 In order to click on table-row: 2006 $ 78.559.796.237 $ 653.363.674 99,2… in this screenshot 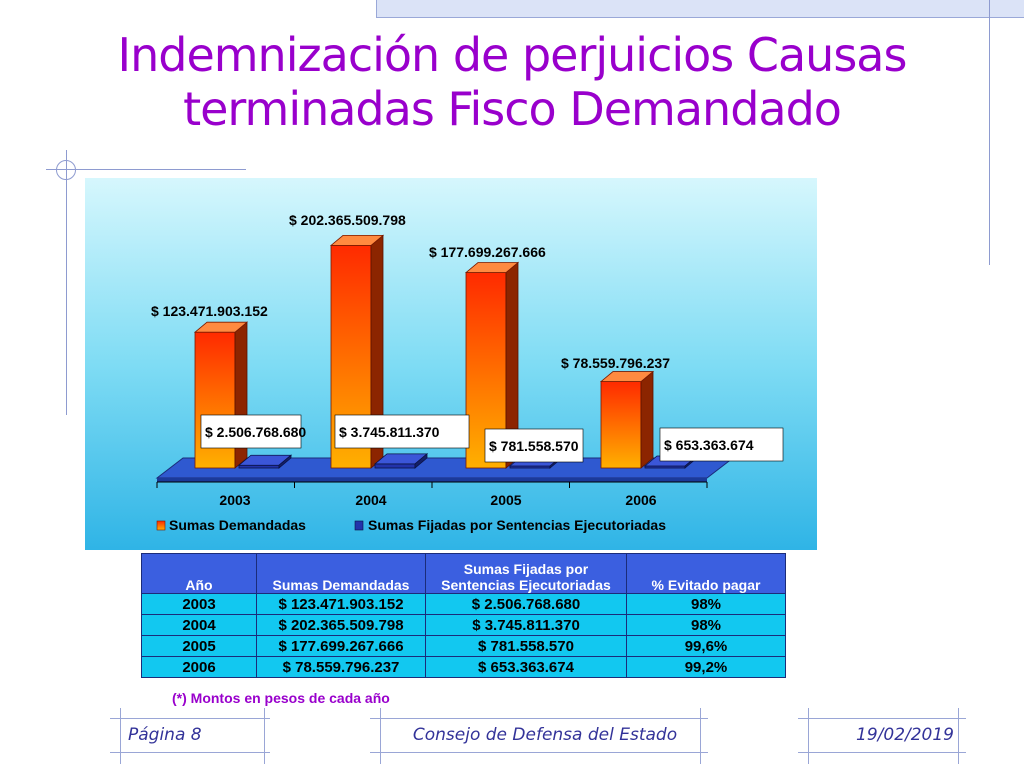, I will do `click(463, 667)`.